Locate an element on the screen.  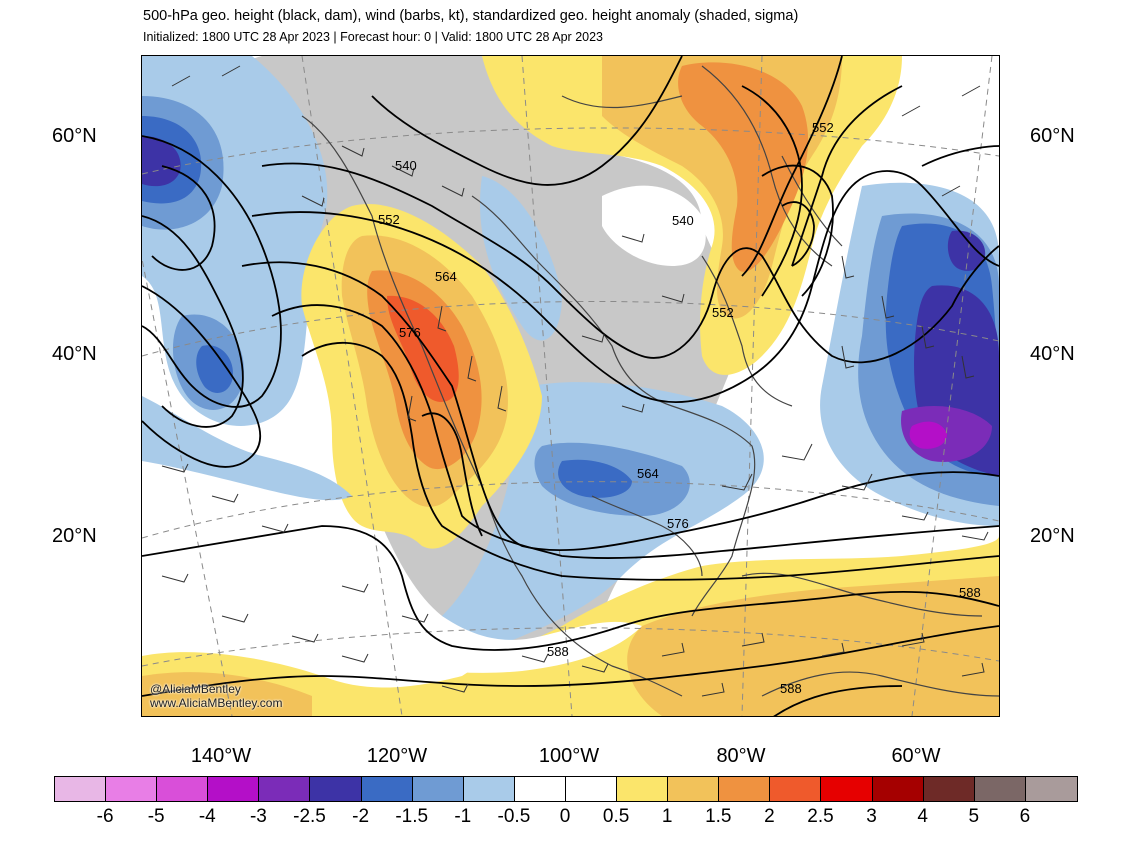
colorbar-tick-label: -2 is located at coordinates (361, 816).